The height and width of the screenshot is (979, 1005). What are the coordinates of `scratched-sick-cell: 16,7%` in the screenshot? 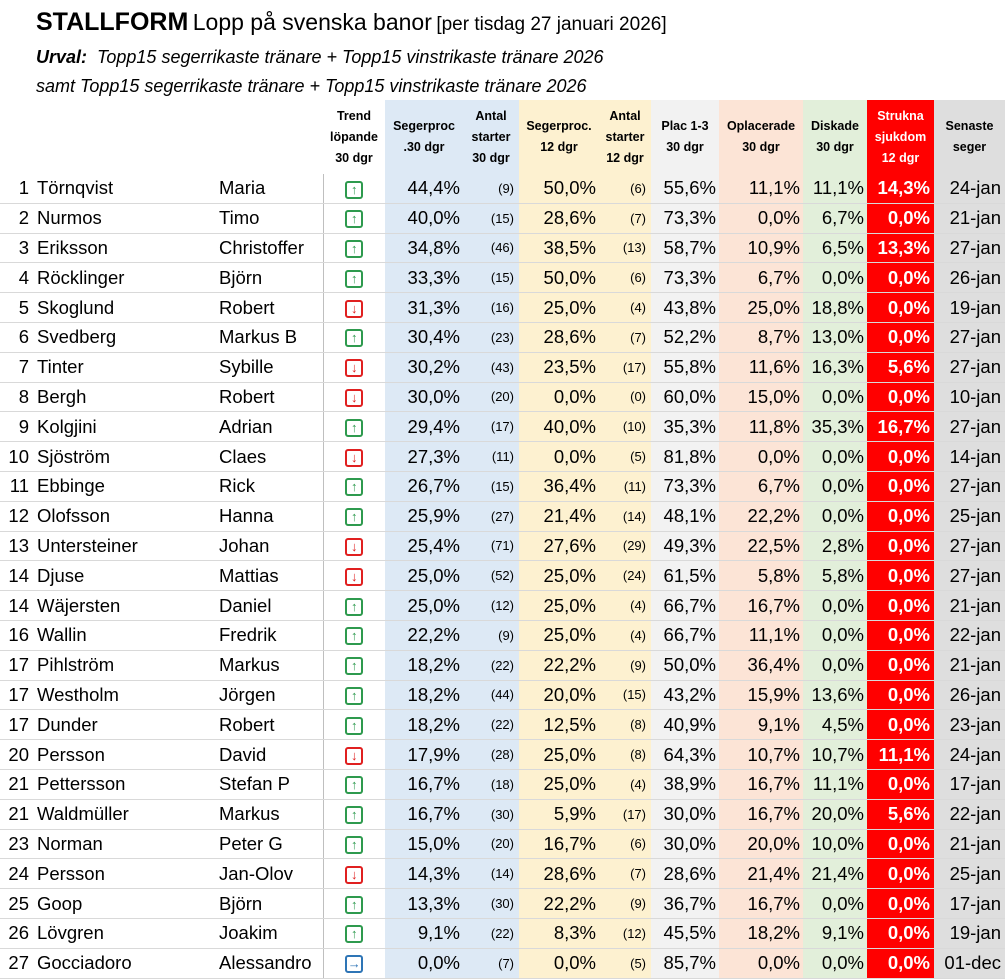 It's located at (900, 427).